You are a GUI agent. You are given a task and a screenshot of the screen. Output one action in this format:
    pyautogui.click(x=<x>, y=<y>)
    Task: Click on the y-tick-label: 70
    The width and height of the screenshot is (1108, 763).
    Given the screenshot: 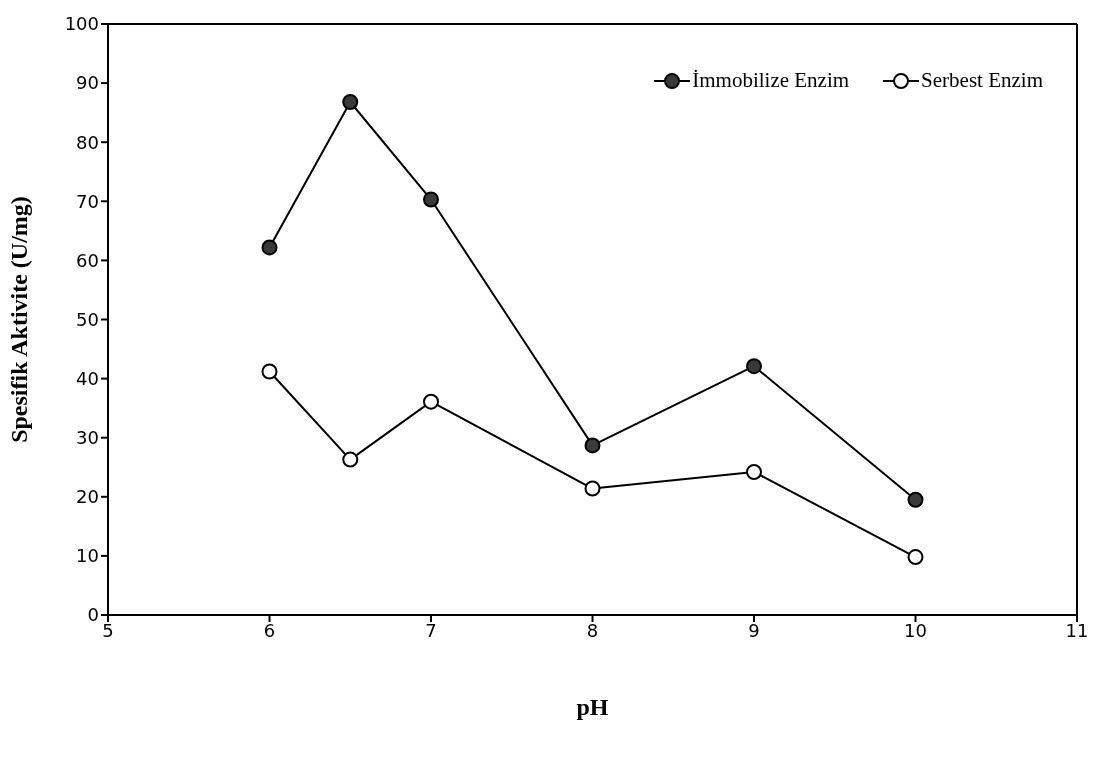 What is the action you would take?
    pyautogui.click(x=87, y=201)
    